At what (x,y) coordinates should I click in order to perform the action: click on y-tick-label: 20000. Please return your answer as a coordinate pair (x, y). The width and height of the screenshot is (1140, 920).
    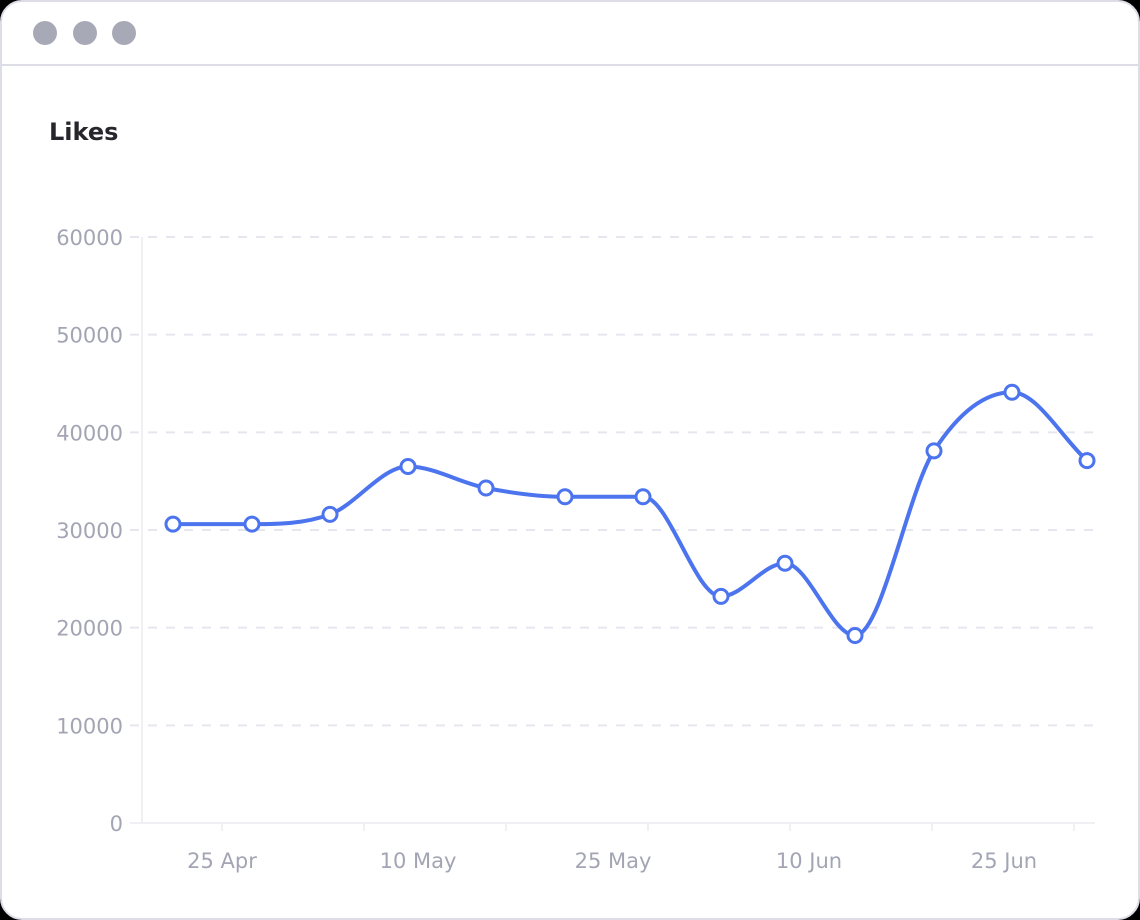
    Looking at the image, I should click on (89, 629).